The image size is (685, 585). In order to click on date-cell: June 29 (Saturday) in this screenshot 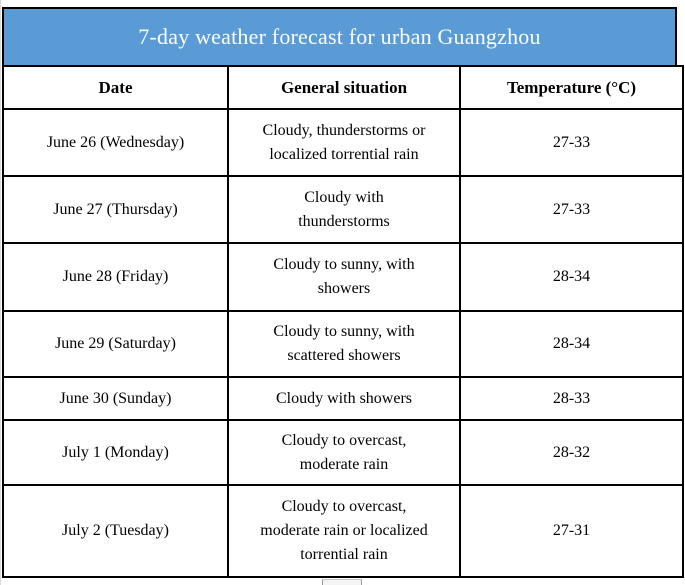, I will do `click(115, 344)`.